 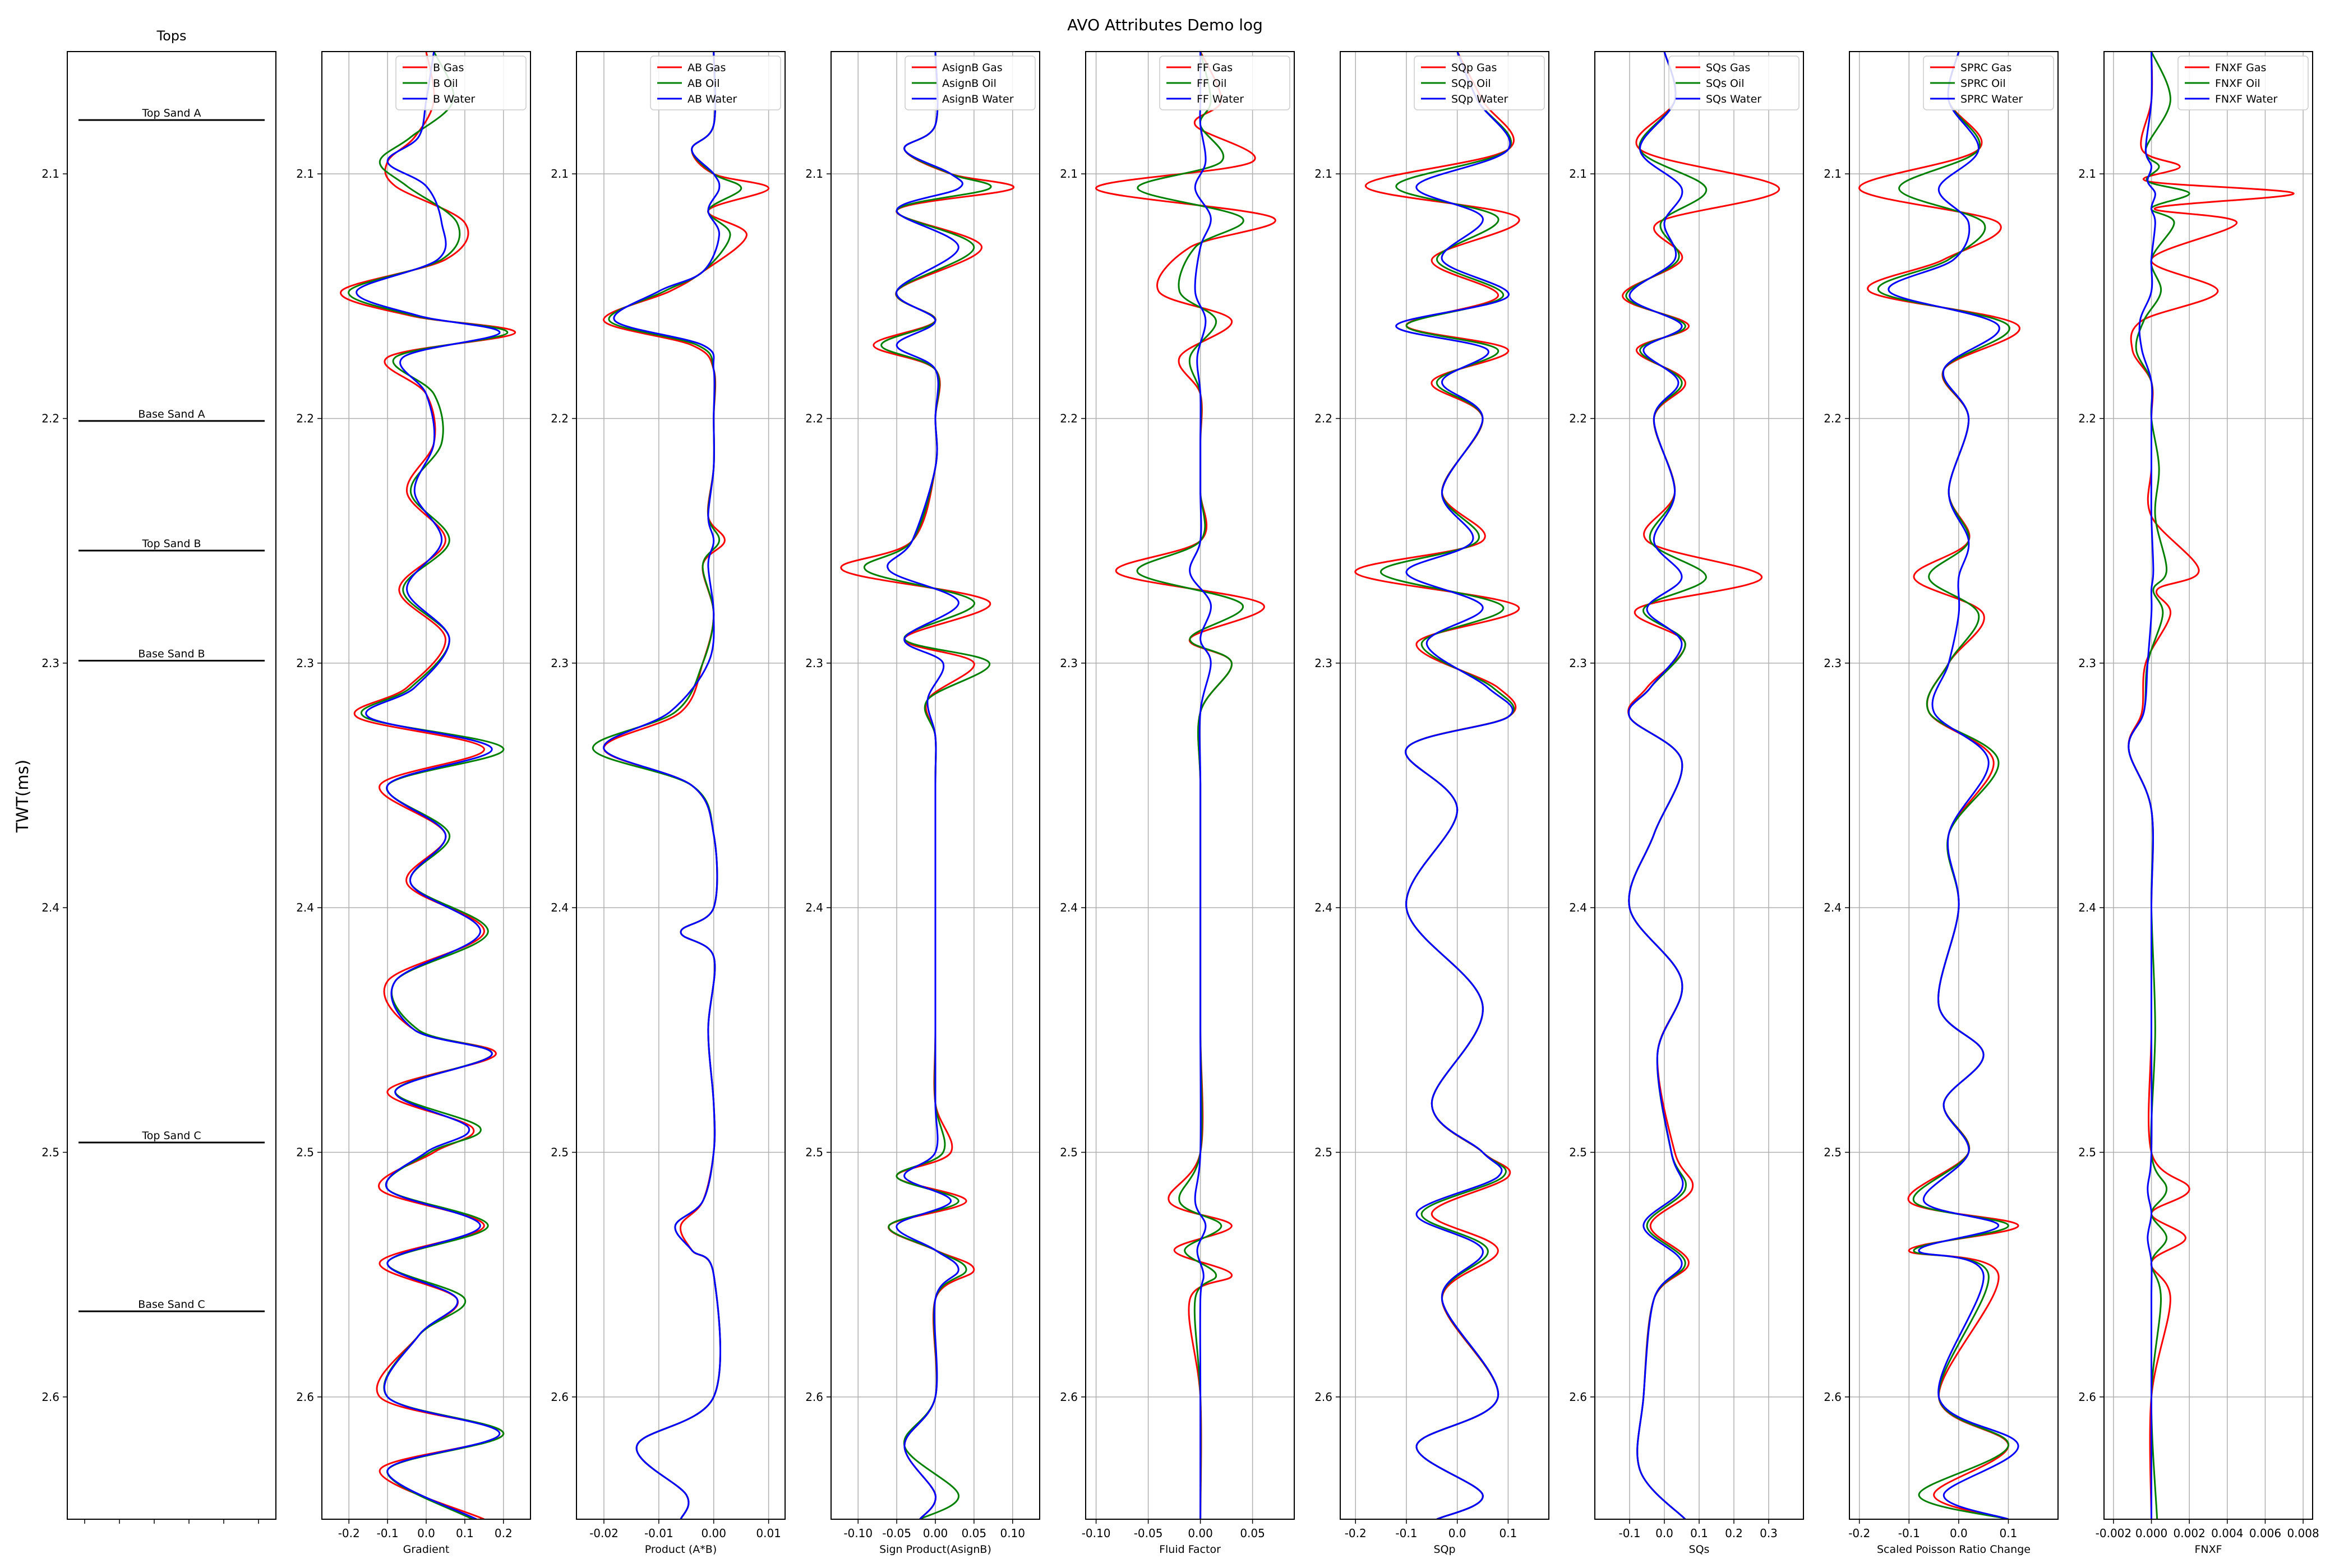 I want to click on x-tick-label: 0.2, so click(x=1734, y=1534).